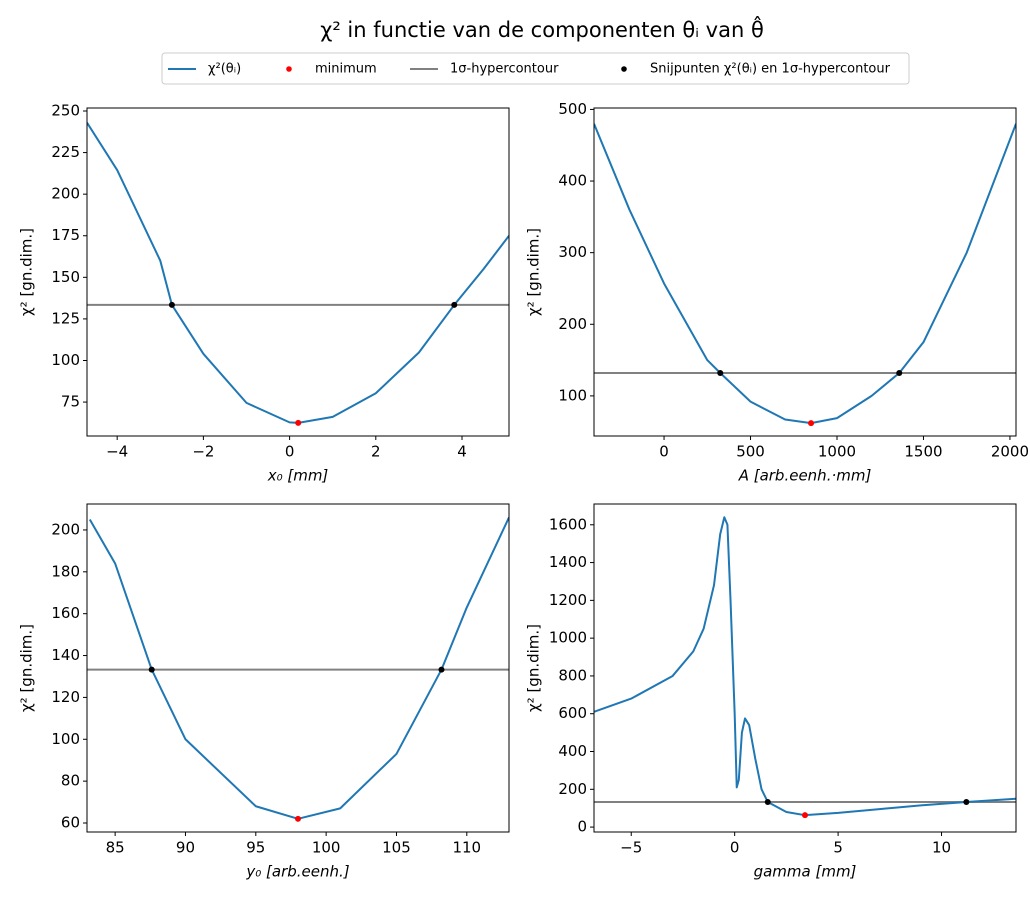 This screenshot has height=907, width=1030. Describe the element at coordinates (837, 452) in the screenshot. I see `x-tick-label: 1000` at that location.